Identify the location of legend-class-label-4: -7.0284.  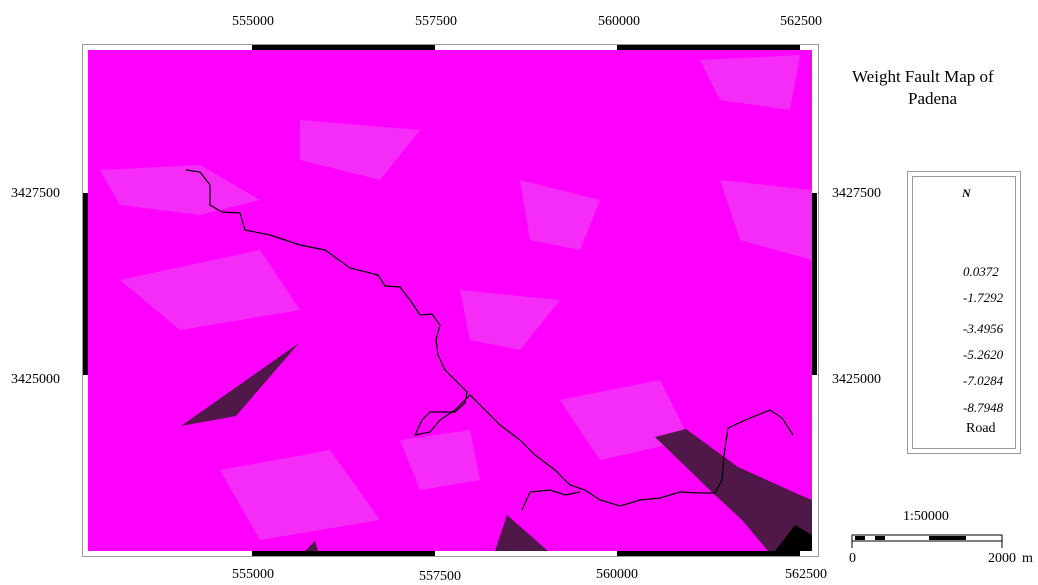
(983, 380).